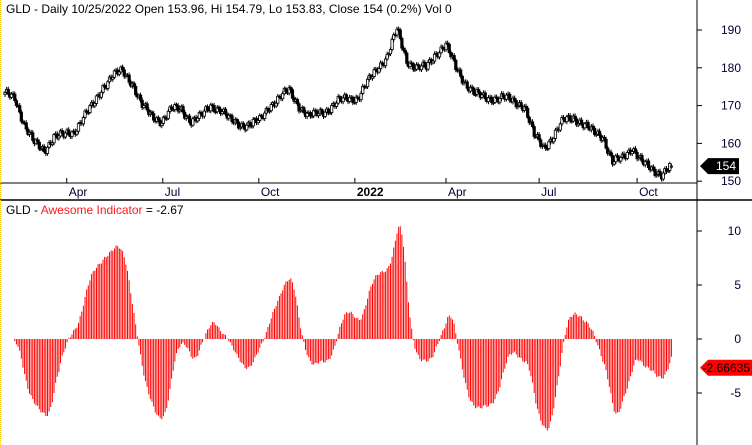  What do you see at coordinates (163, 210) in the screenshot?
I see `indicator-value: = -2.67` at bounding box center [163, 210].